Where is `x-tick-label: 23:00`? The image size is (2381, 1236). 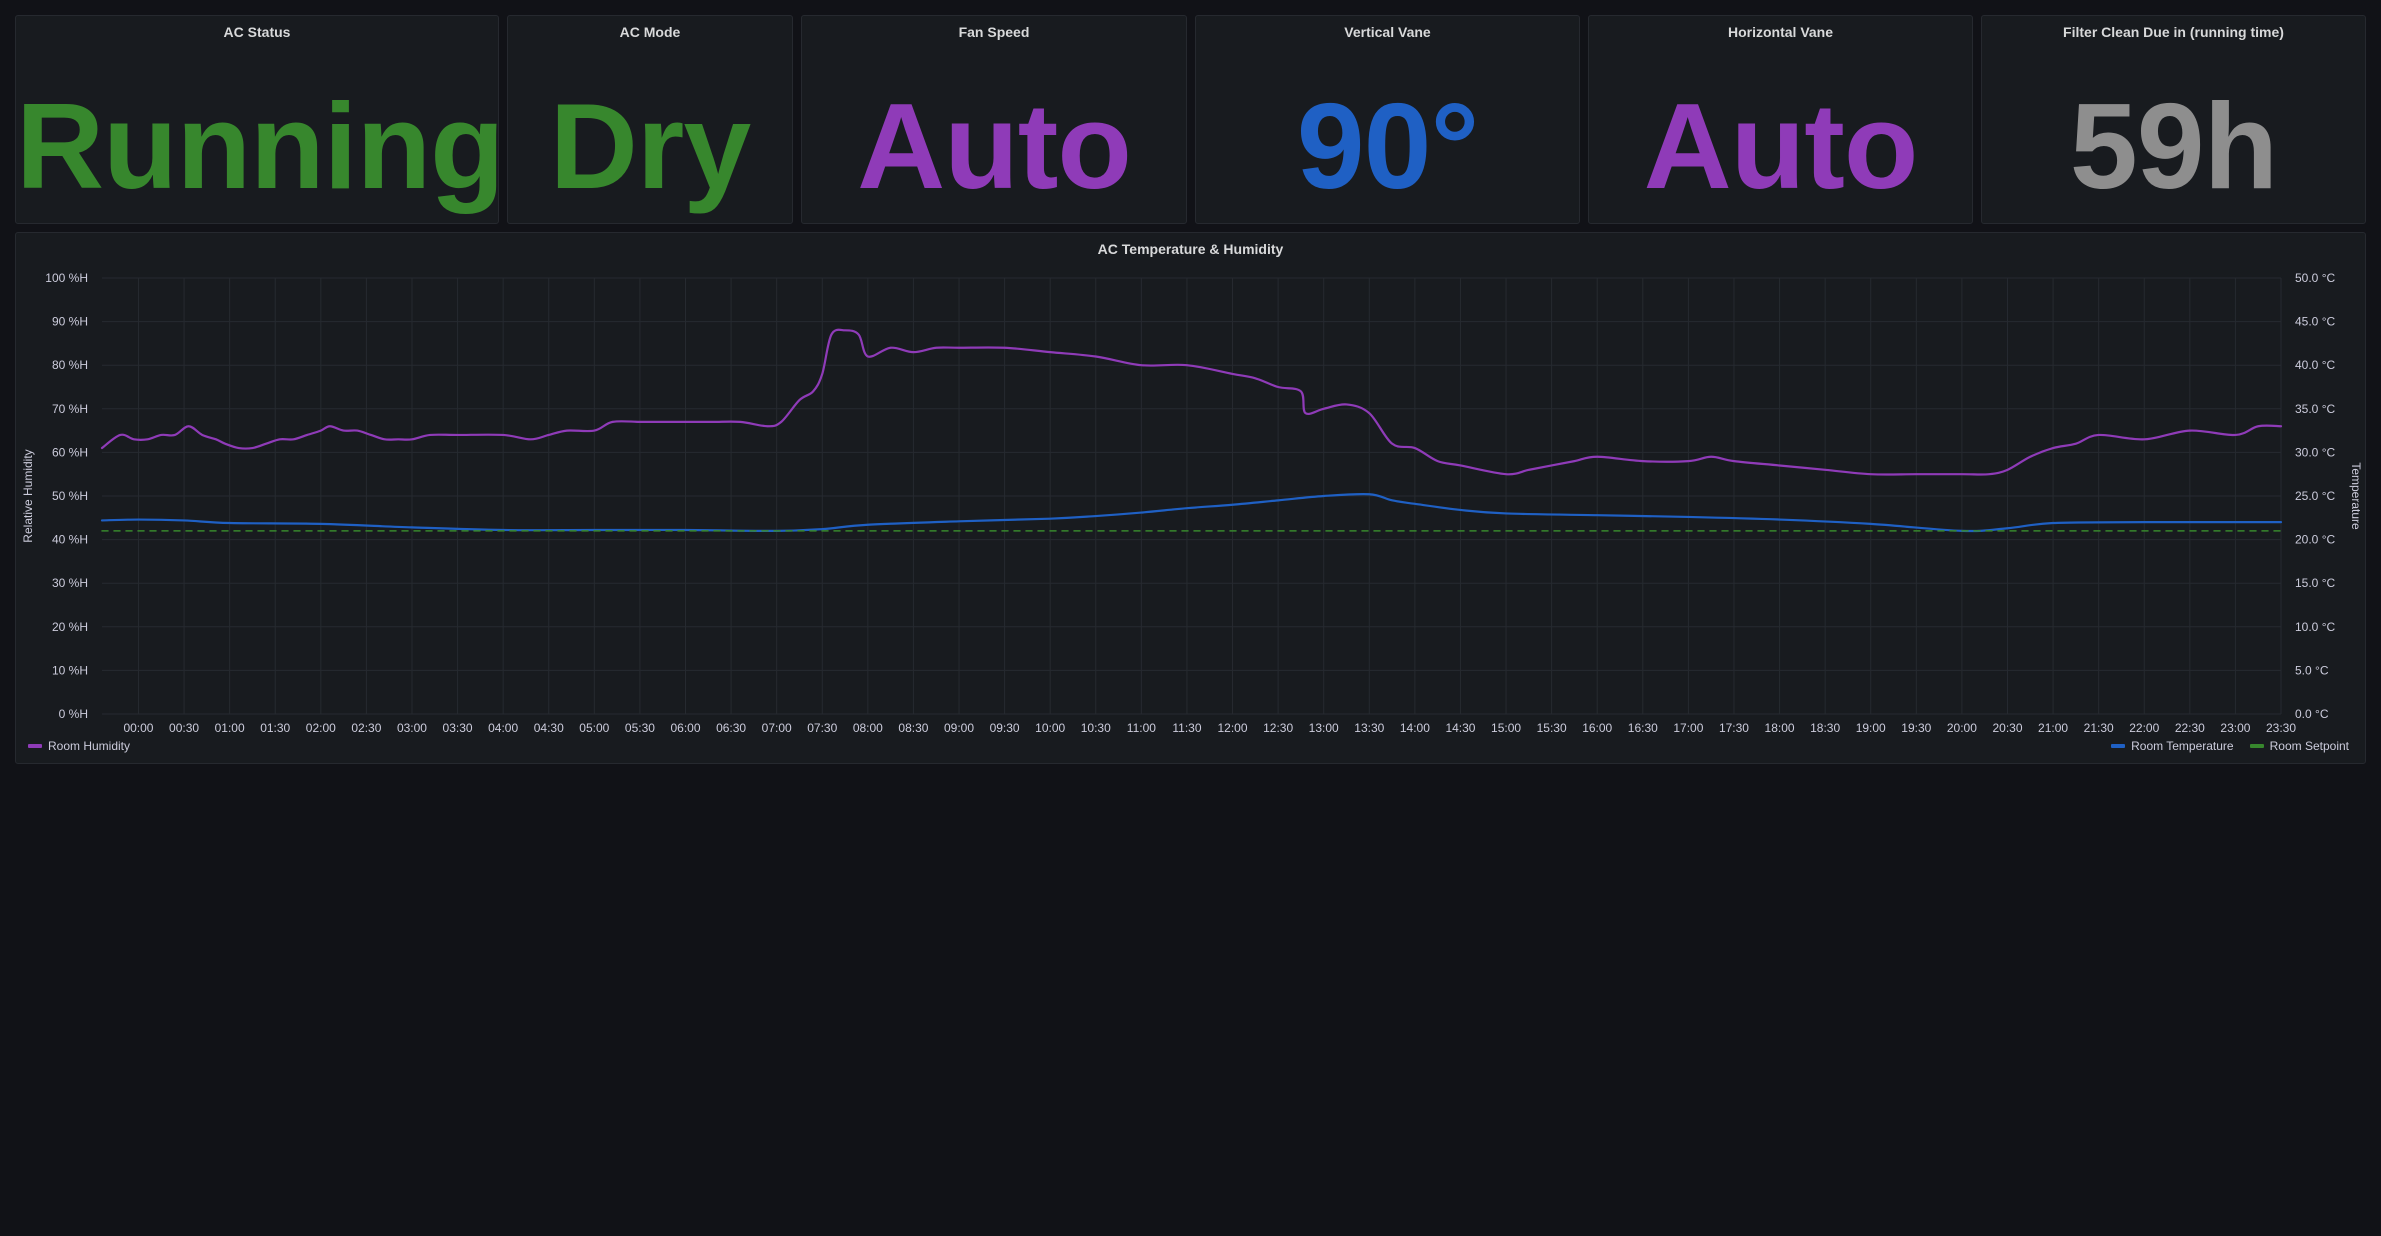 x-tick-label: 23:00 is located at coordinates (2235, 727).